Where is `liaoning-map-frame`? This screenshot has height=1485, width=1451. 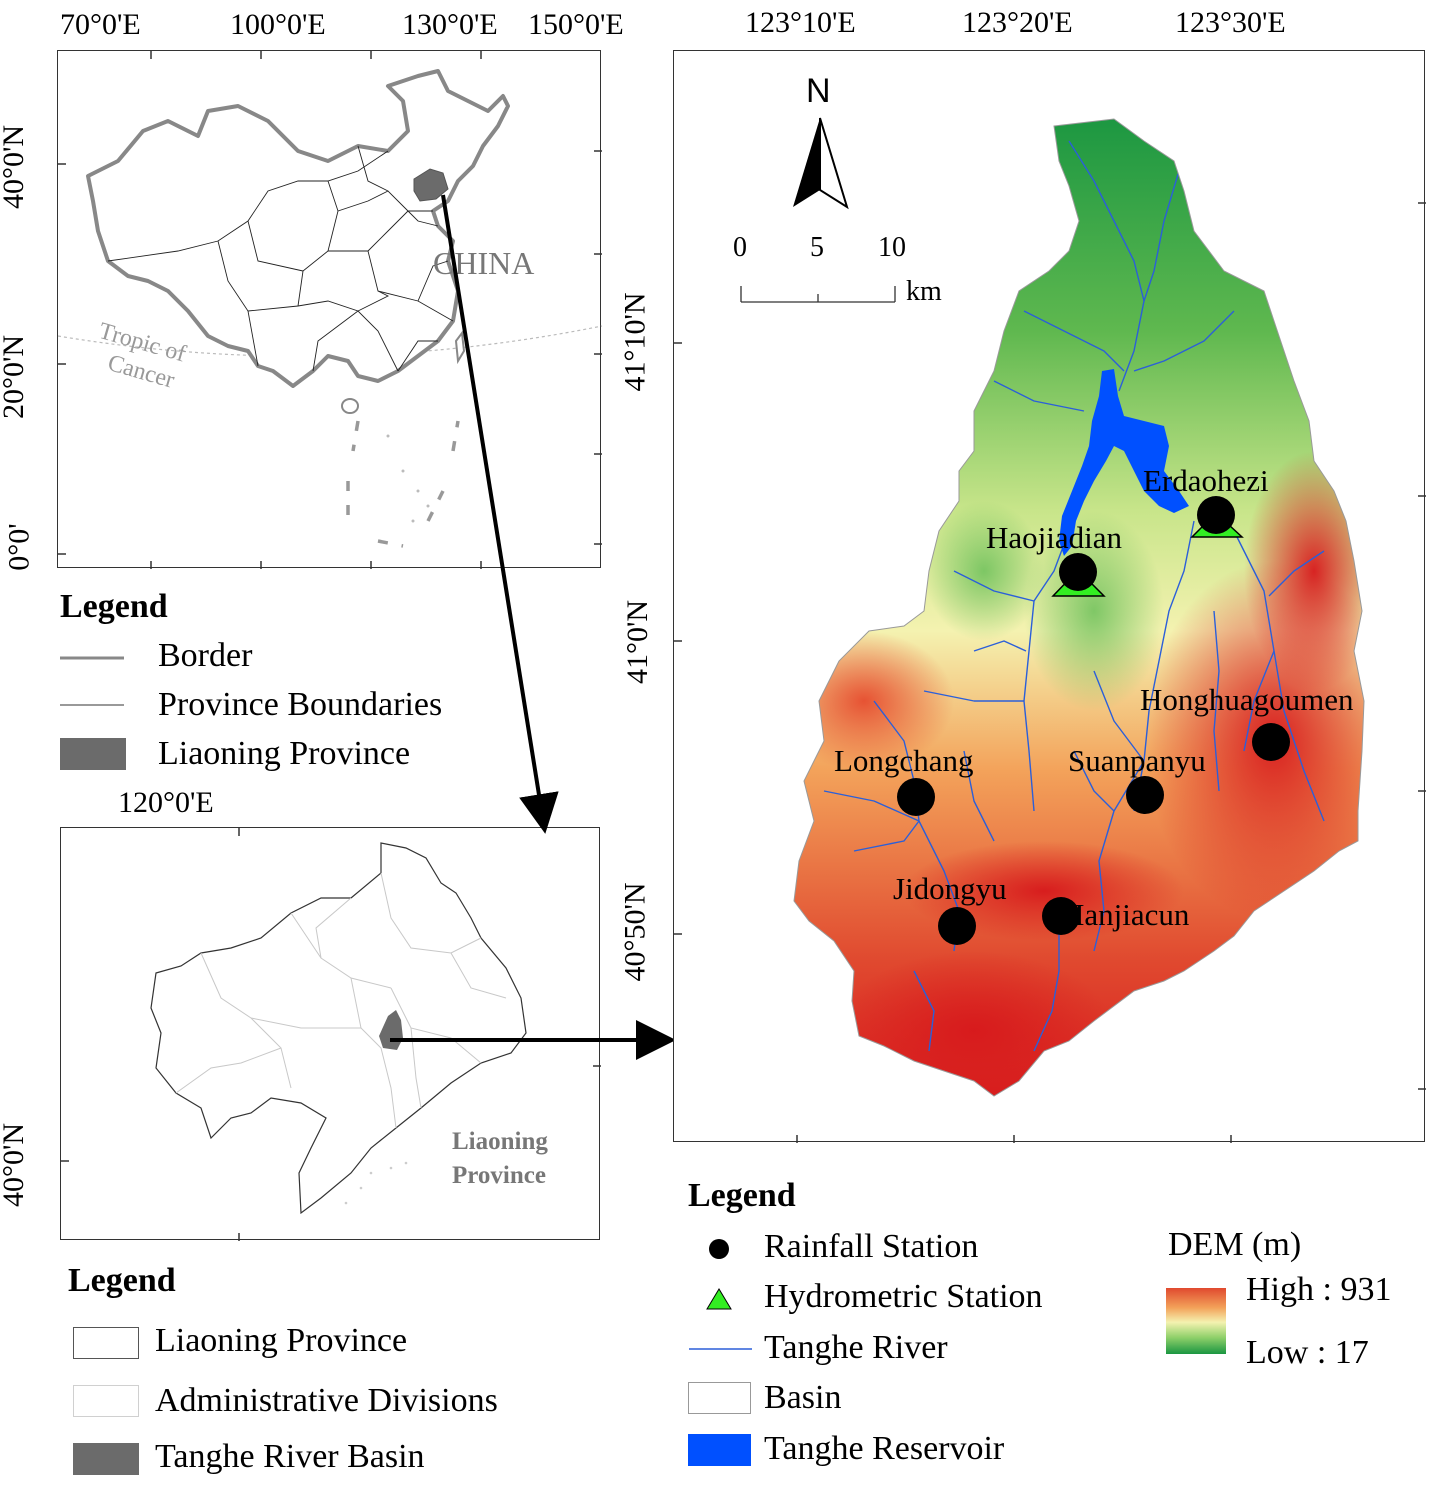 liaoning-map-frame is located at coordinates (330, 1034).